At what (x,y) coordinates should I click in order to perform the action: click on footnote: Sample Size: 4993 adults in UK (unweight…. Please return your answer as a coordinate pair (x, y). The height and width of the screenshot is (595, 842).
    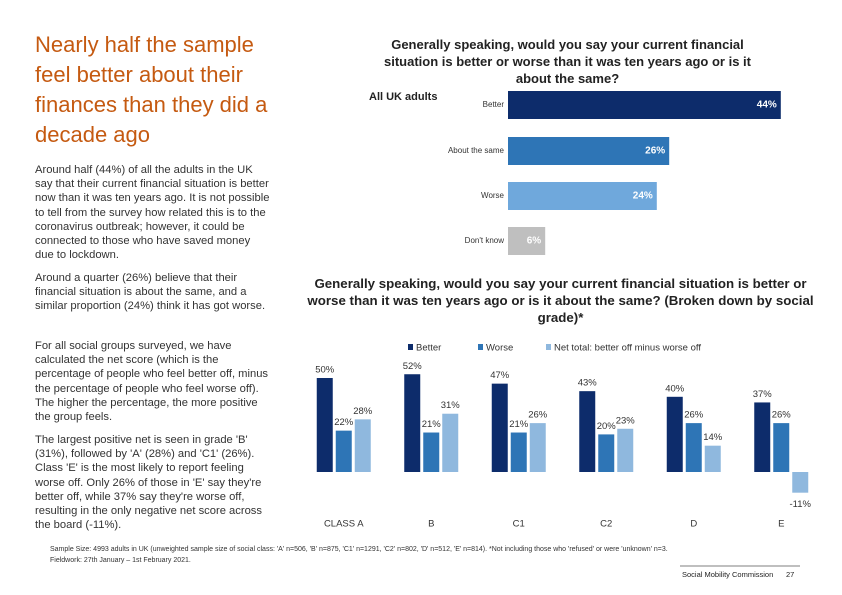
    Looking at the image, I should click on (359, 549).